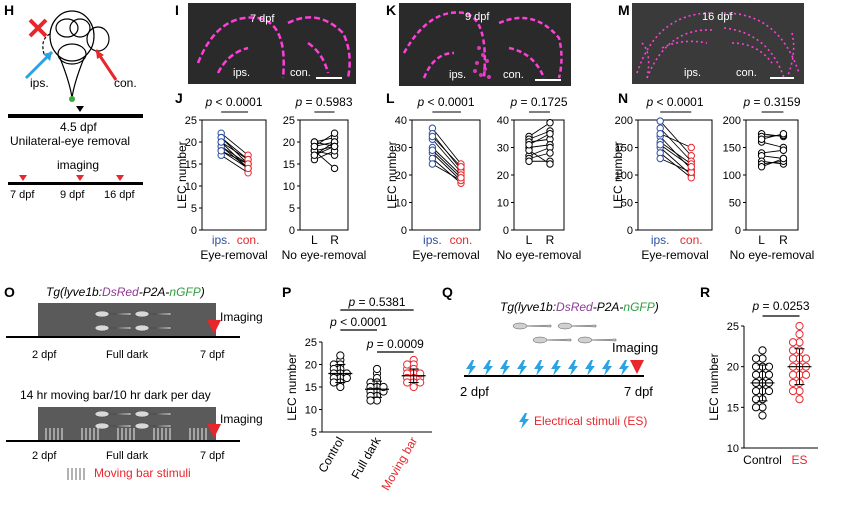 Image resolution: width=853 pixels, height=510 pixels. I want to click on panel-label-i: I, so click(177, 10).